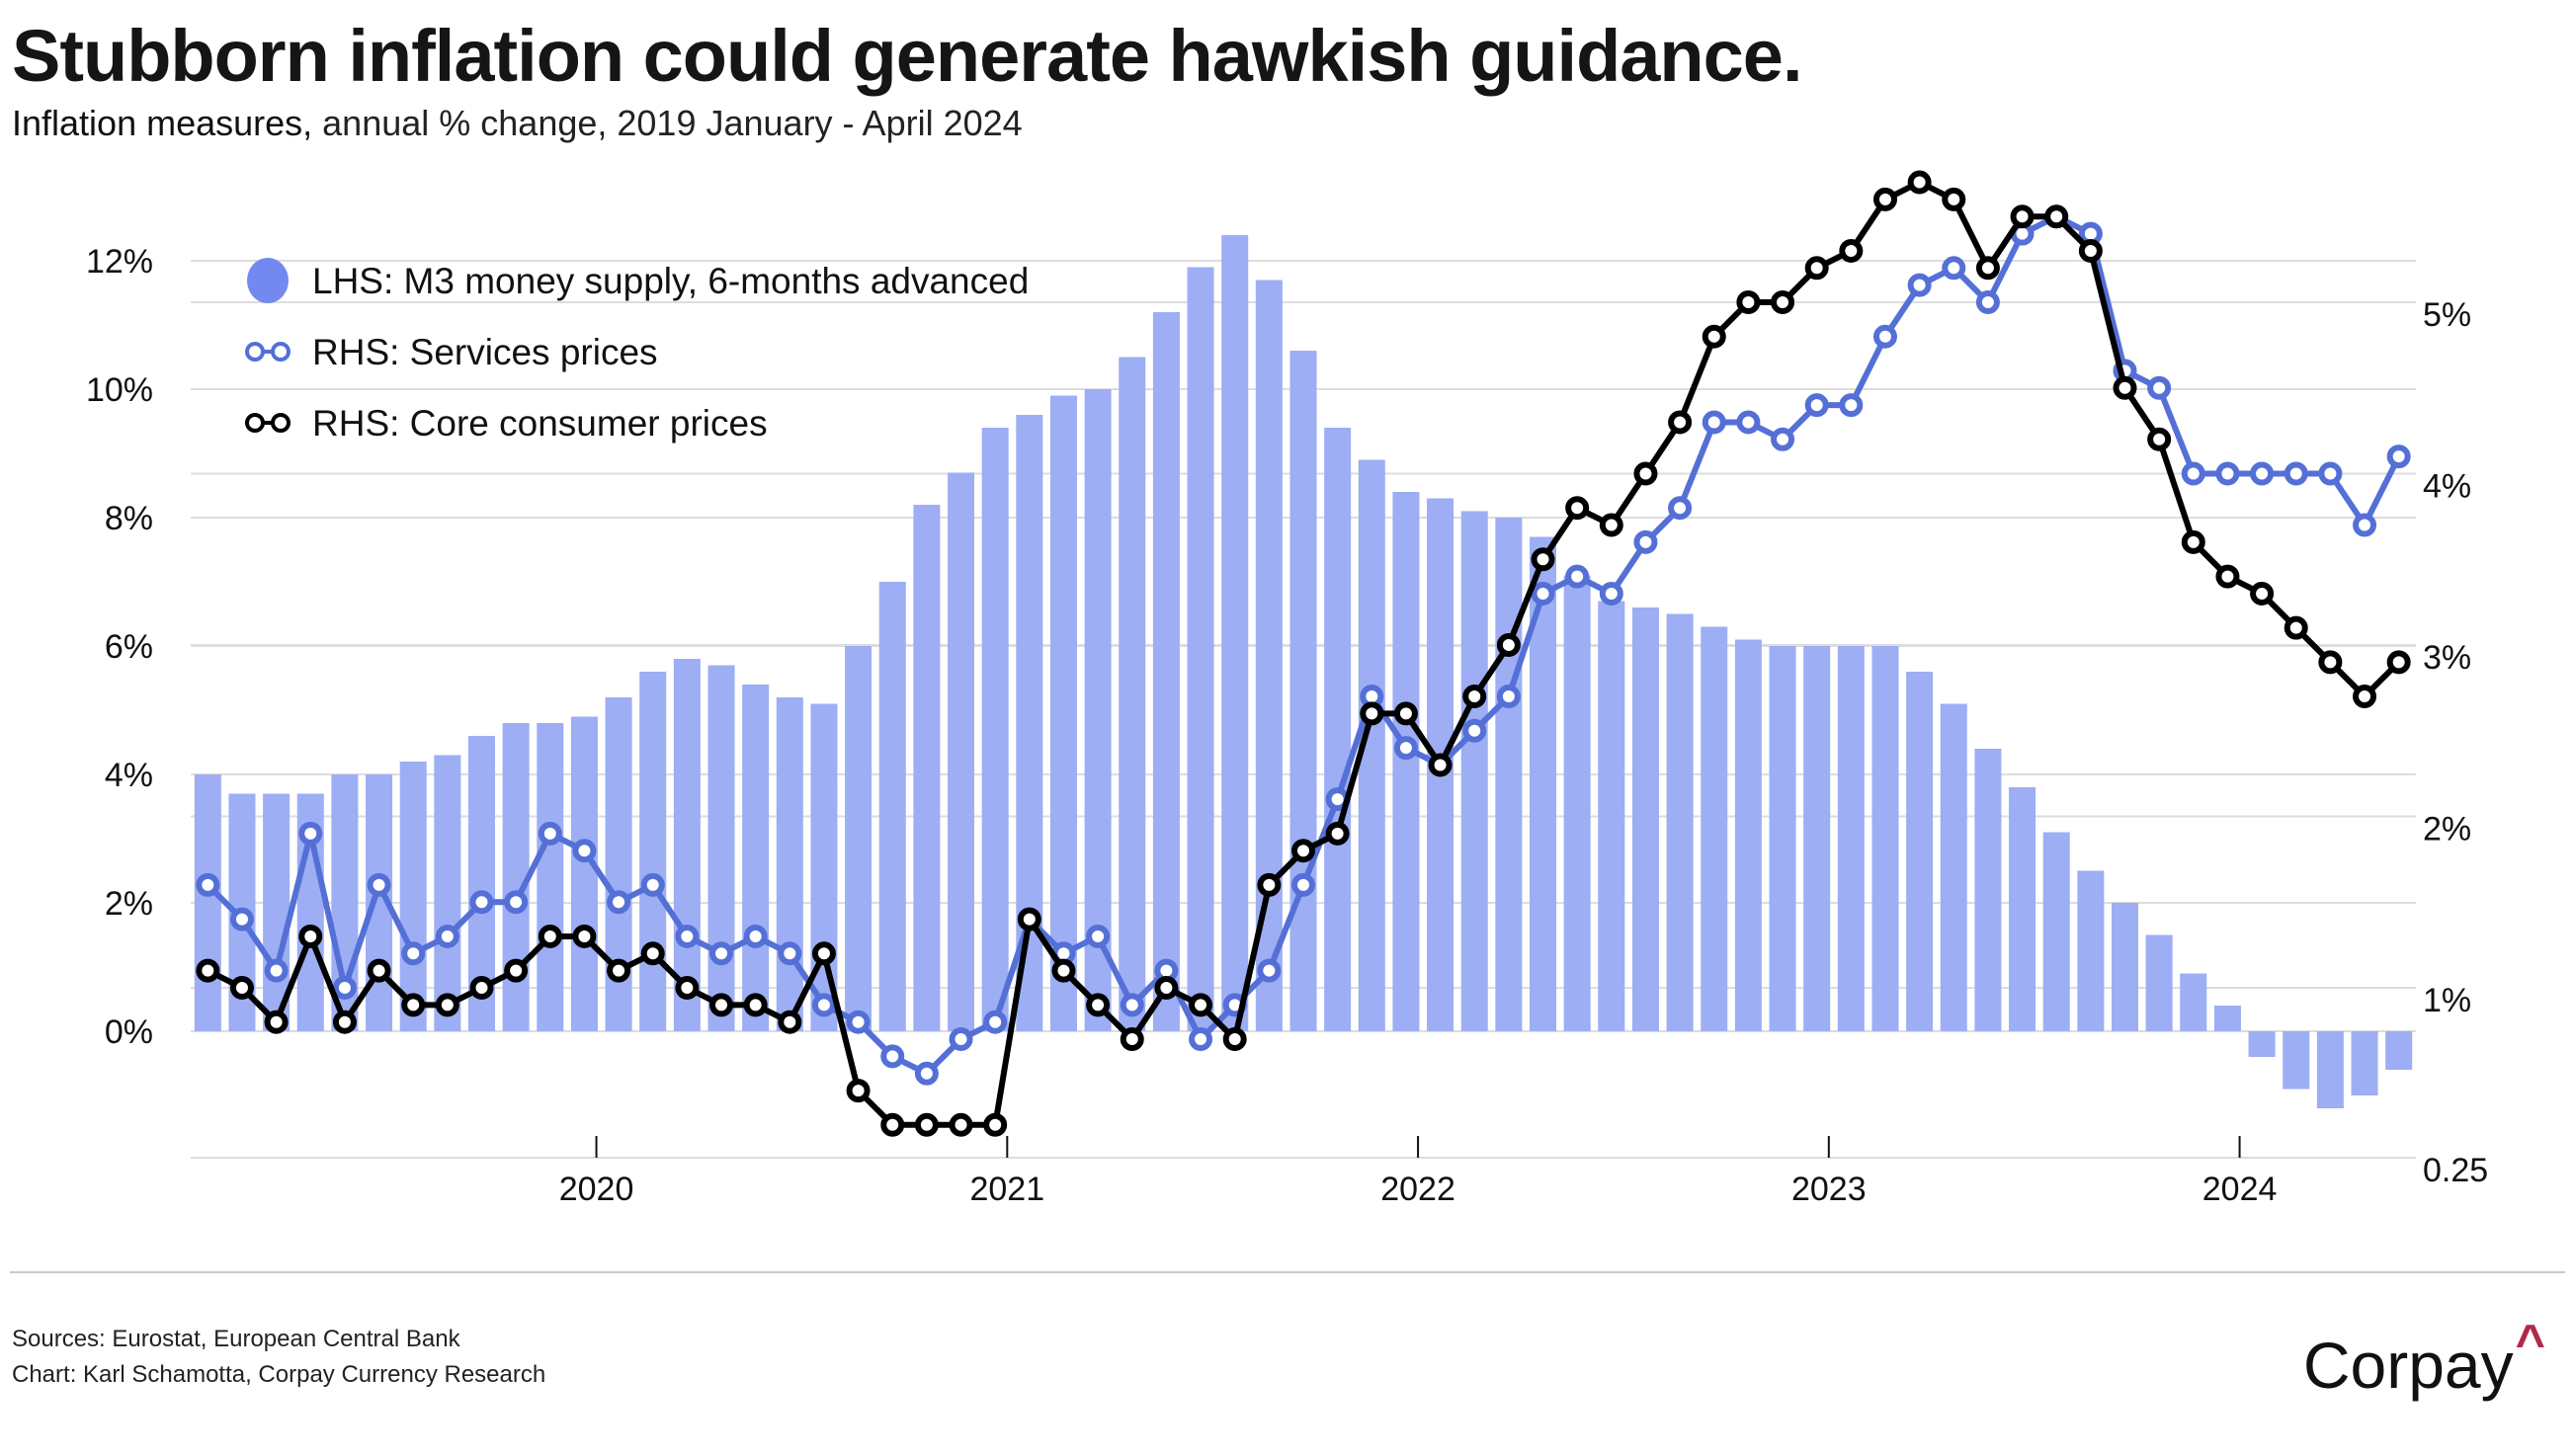 This screenshot has width=2575, height=1456. What do you see at coordinates (597, 1189) in the screenshot?
I see `x-tick-label: 2020` at bounding box center [597, 1189].